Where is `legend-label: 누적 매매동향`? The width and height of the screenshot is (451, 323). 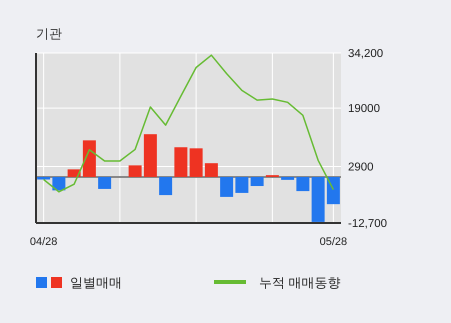 legend-label: 누적 매매동향 is located at coordinates (300, 282).